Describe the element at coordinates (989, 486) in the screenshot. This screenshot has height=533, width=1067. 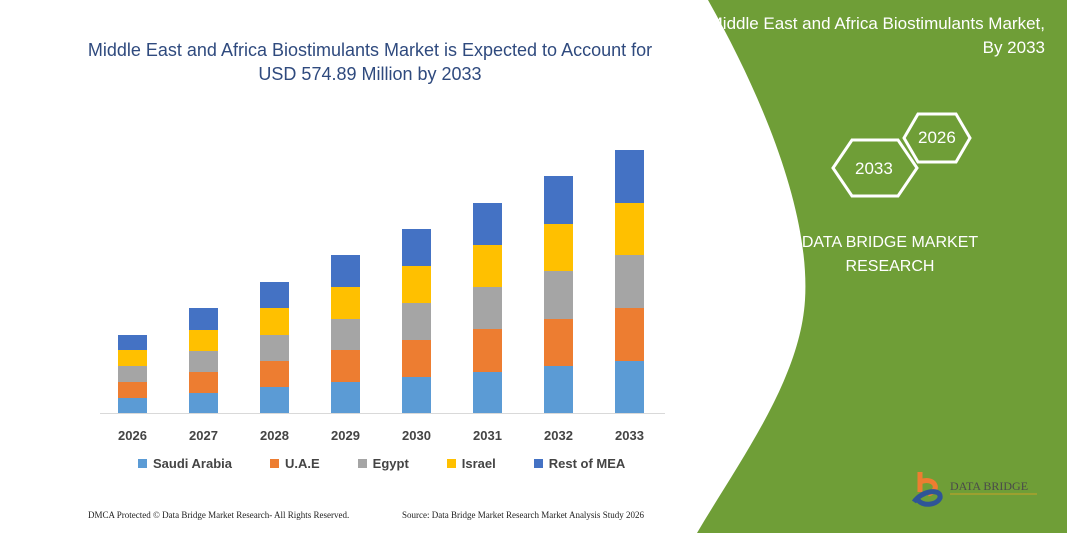
I see `logo-text: DATA BRIDGE` at that location.